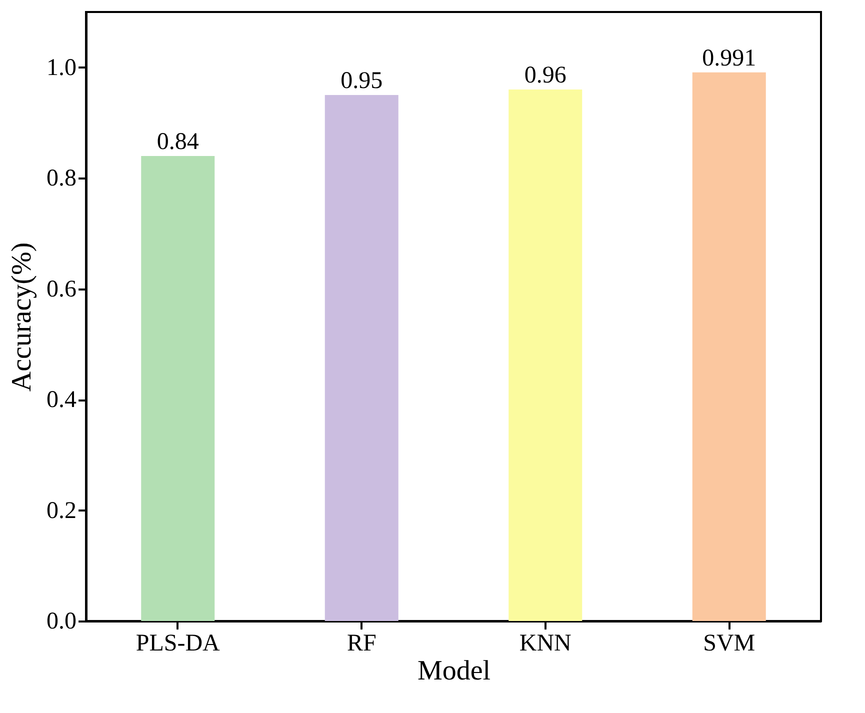 The image size is (865, 713). What do you see at coordinates (729, 58) in the screenshot?
I see `data-label: 0.991` at bounding box center [729, 58].